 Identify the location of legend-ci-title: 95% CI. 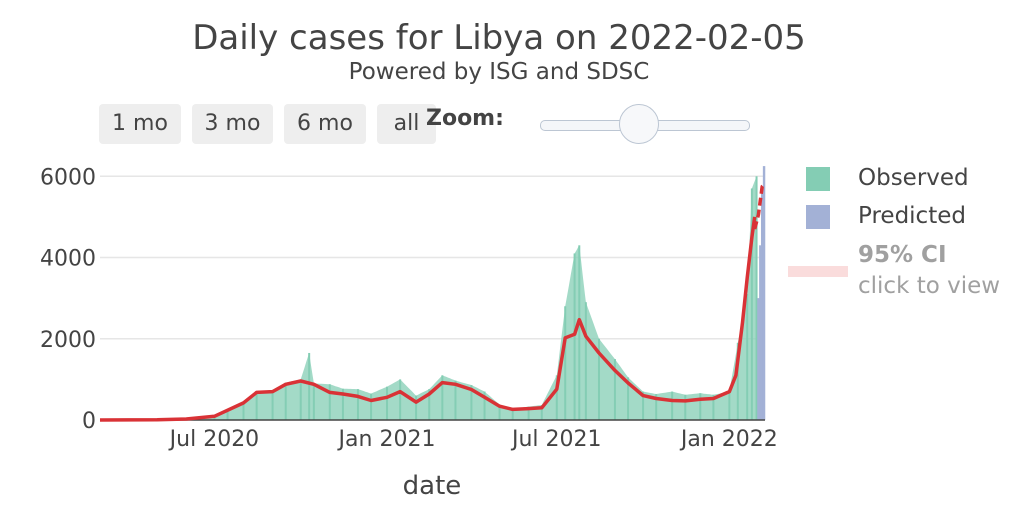
(902, 255).